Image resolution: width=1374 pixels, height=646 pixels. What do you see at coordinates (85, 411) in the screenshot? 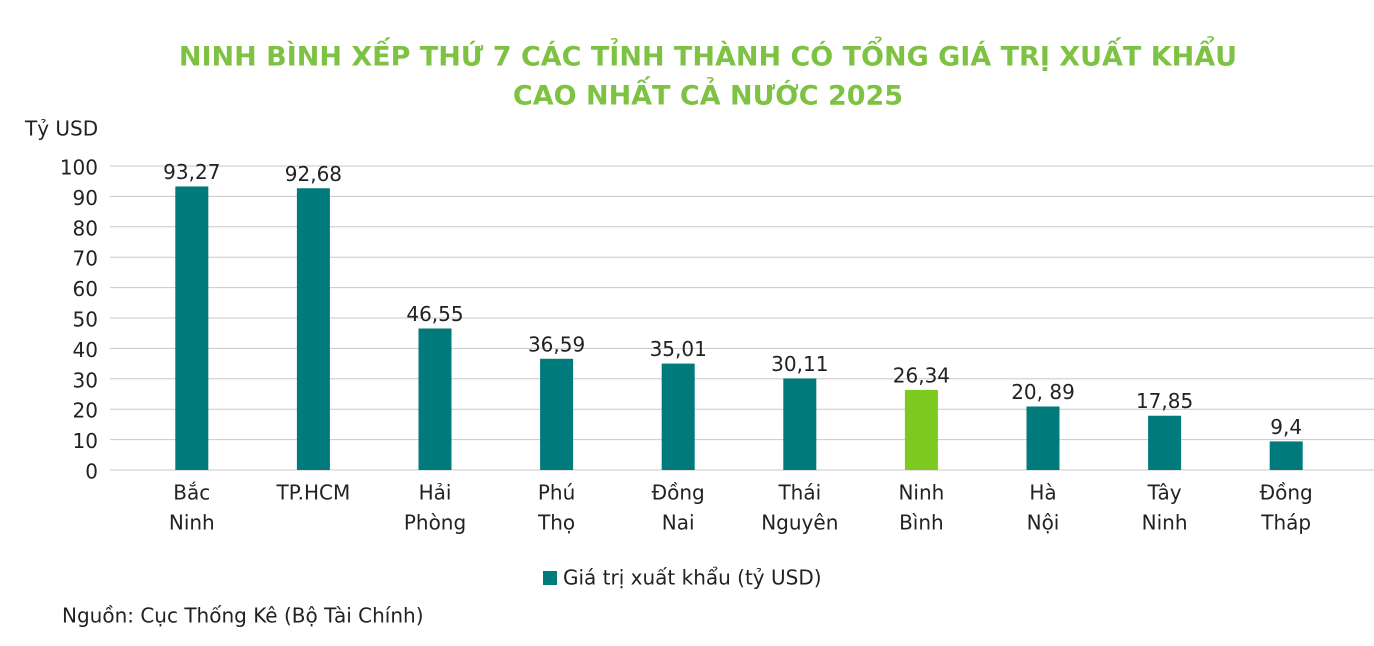
I see `y-tick-label: 20` at bounding box center [85, 411].